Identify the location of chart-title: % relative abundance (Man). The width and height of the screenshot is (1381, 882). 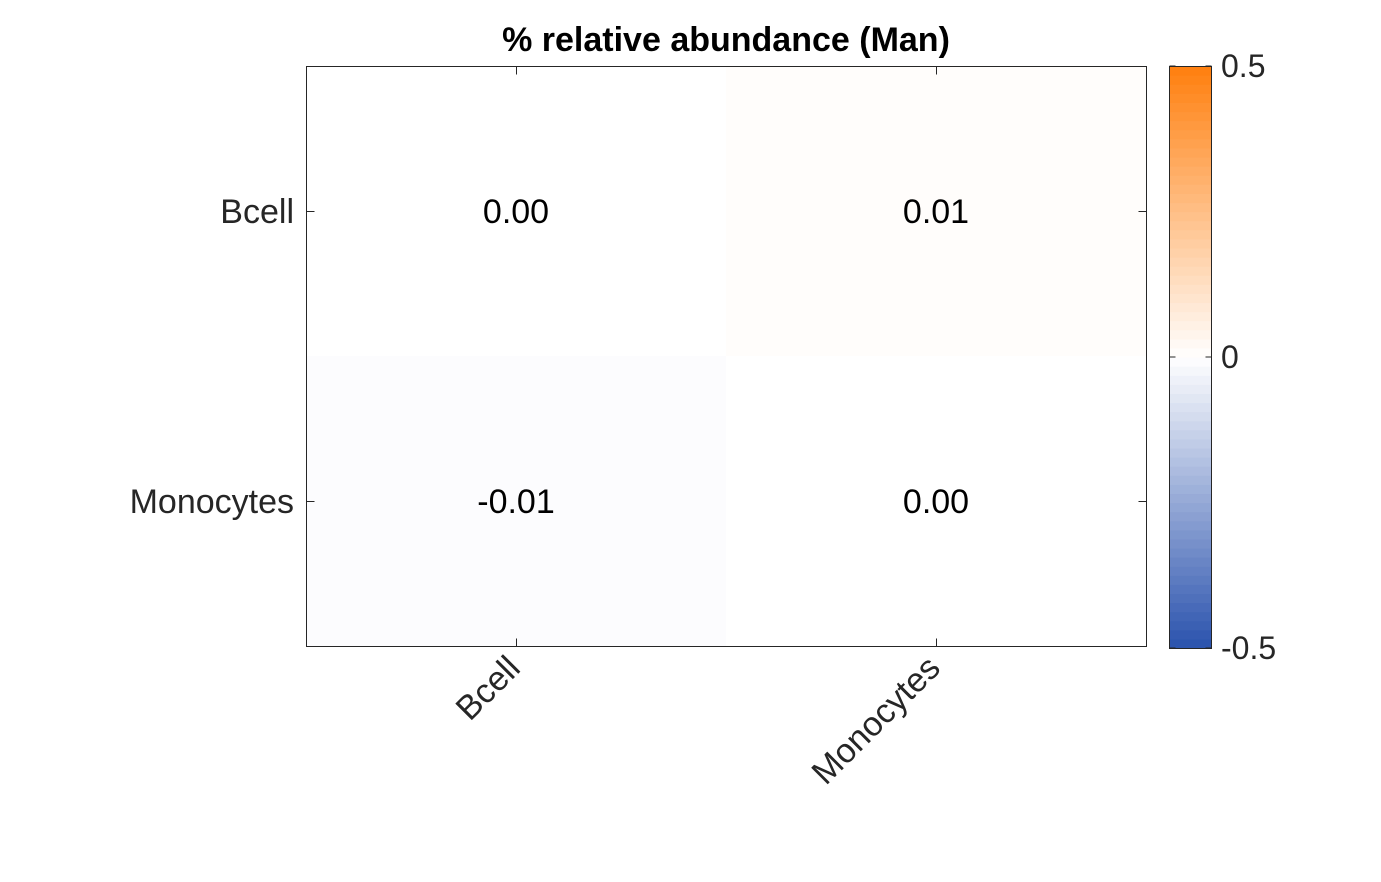
(726, 40).